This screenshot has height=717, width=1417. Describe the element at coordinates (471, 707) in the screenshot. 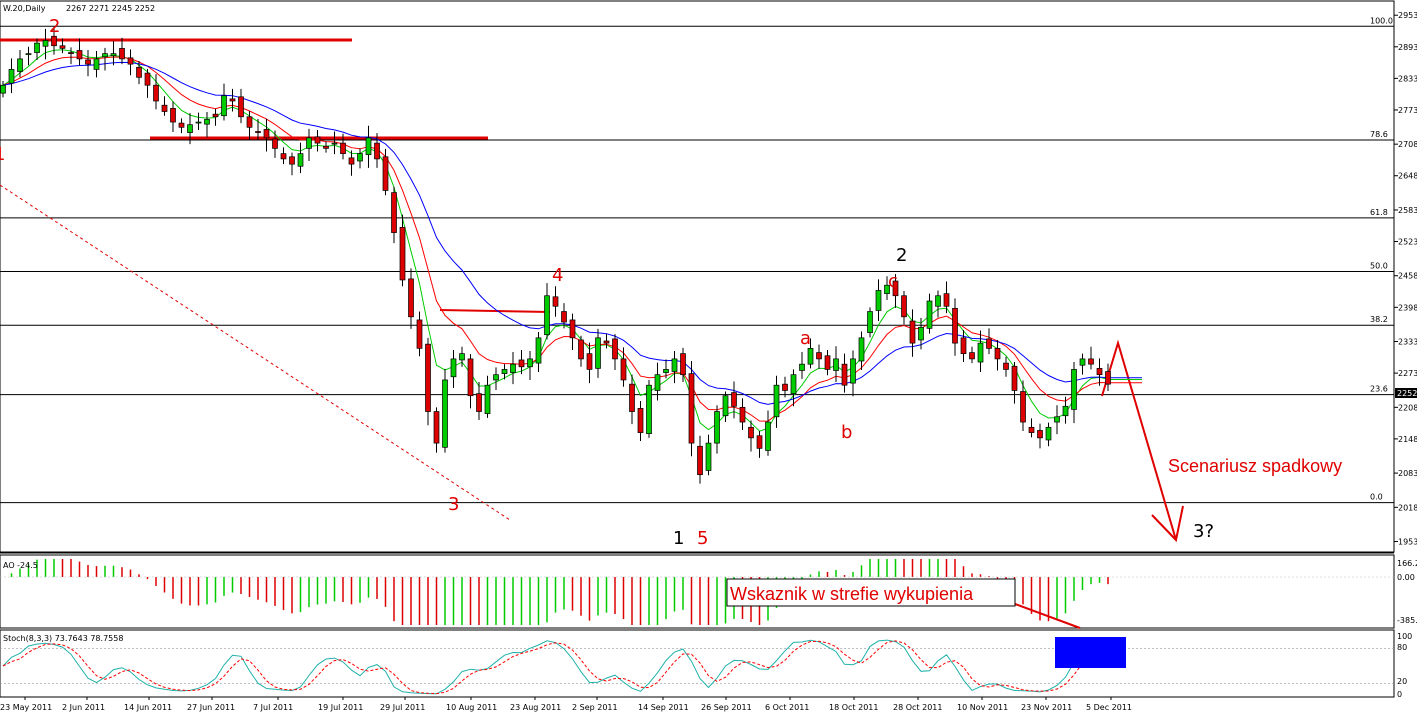

I see `time-tick-label: 10 Aug 2011` at that location.